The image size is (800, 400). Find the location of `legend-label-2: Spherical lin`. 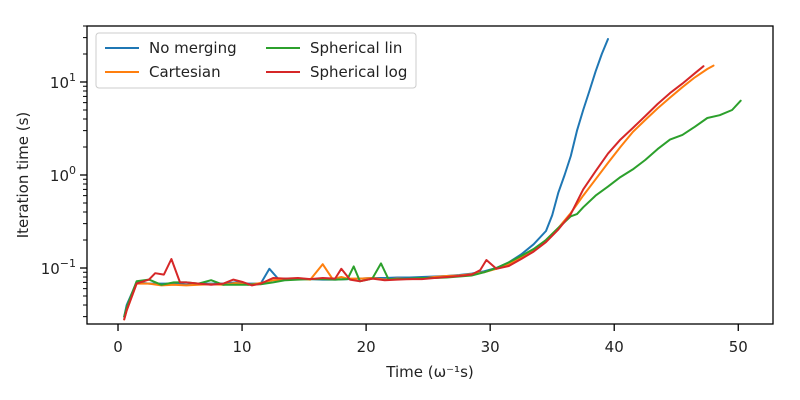

legend-label-2: Spherical lin is located at coordinates (356, 48).